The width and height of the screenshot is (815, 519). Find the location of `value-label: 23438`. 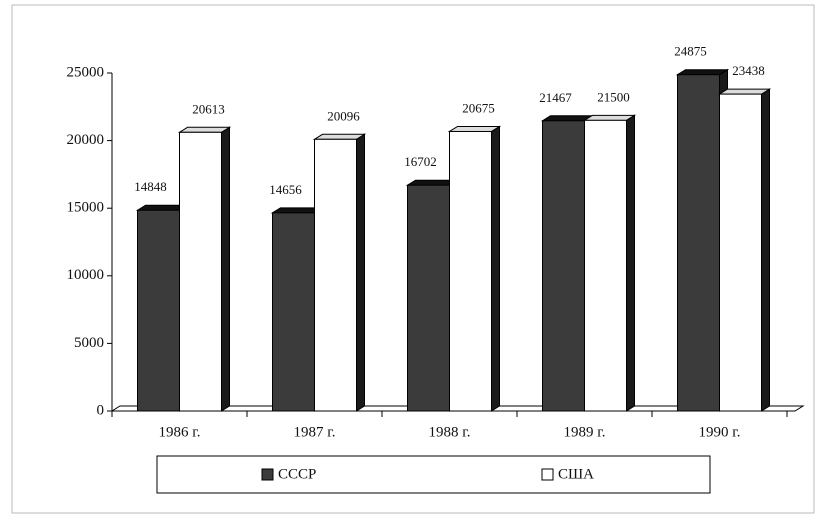

value-label: 23438 is located at coordinates (748, 70).